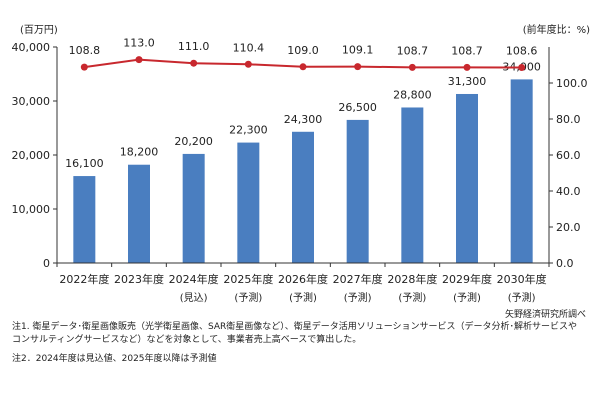  I want to click on right-axis-unit: (前年度比：%), so click(556, 29).